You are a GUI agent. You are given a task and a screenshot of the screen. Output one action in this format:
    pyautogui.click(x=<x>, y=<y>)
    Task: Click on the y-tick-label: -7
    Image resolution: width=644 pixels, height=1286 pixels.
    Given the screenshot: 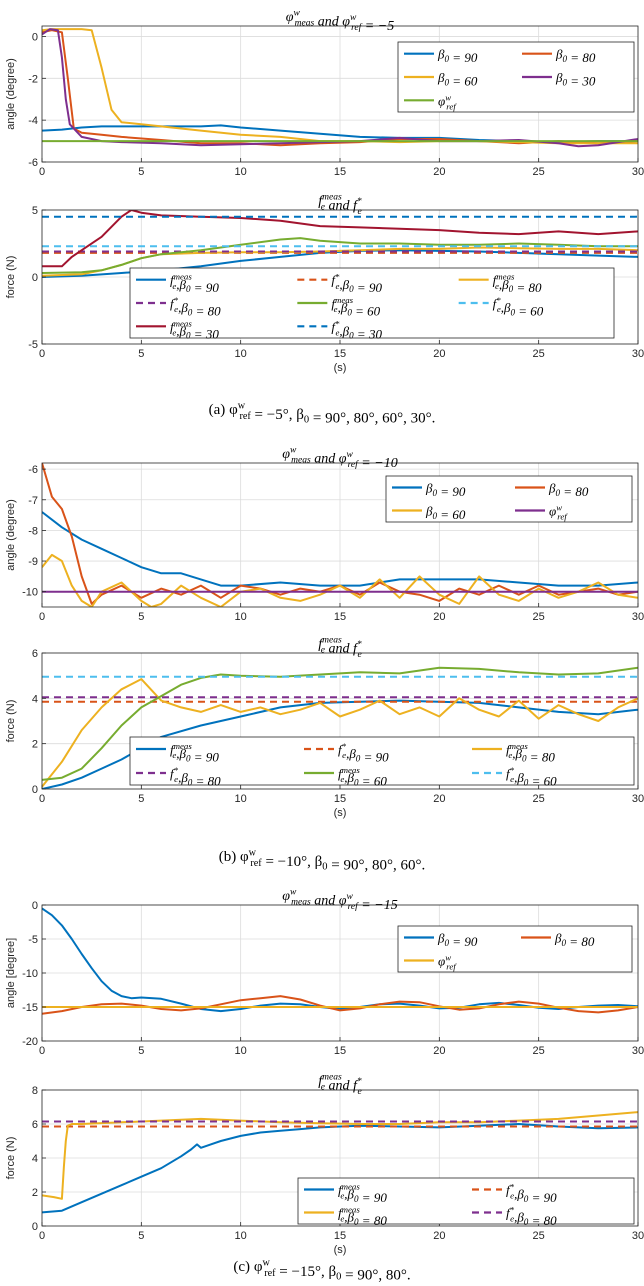 What is the action you would take?
    pyautogui.click(x=33, y=501)
    